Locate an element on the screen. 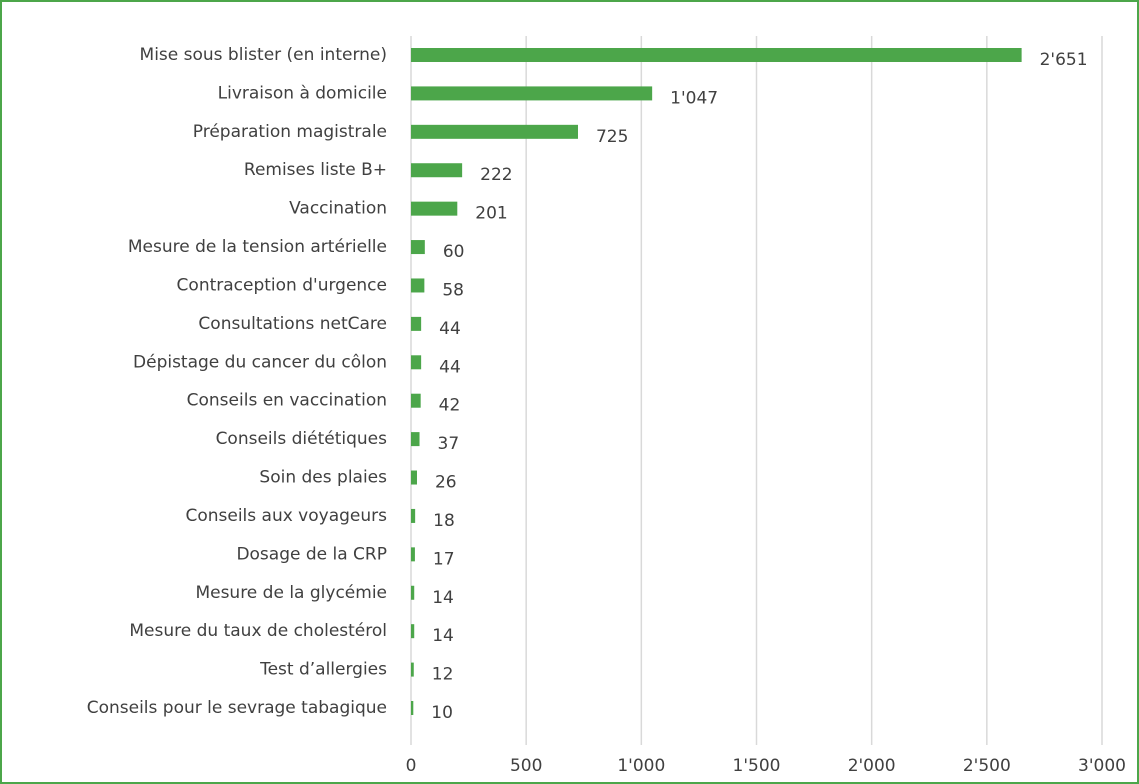 The height and width of the screenshot is (784, 1139). category-label: Dépistage du cancer du côlon is located at coordinates (260, 362).